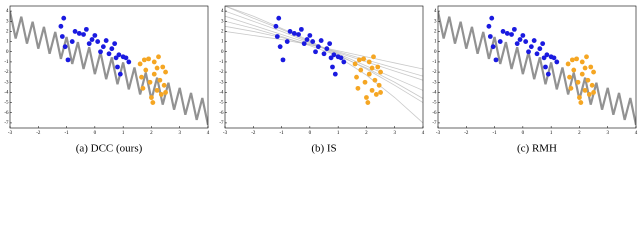 This screenshot has height=240, width=640. I want to click on y-tick-label: 4, so click(7, 11).